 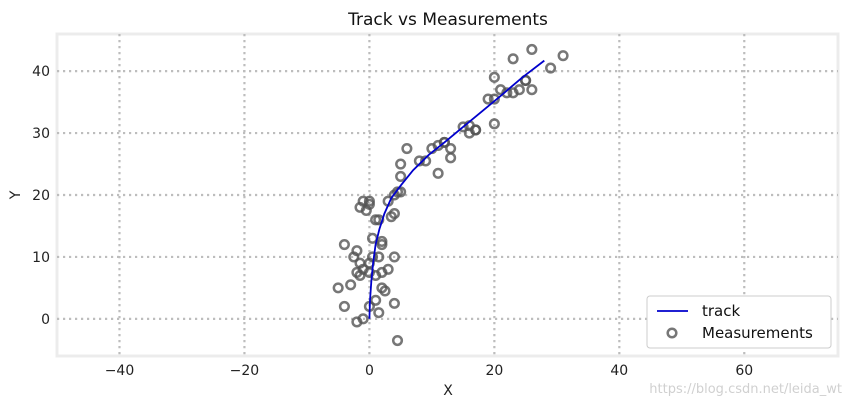 I want to click on x-tick-label: 60, so click(x=744, y=371).